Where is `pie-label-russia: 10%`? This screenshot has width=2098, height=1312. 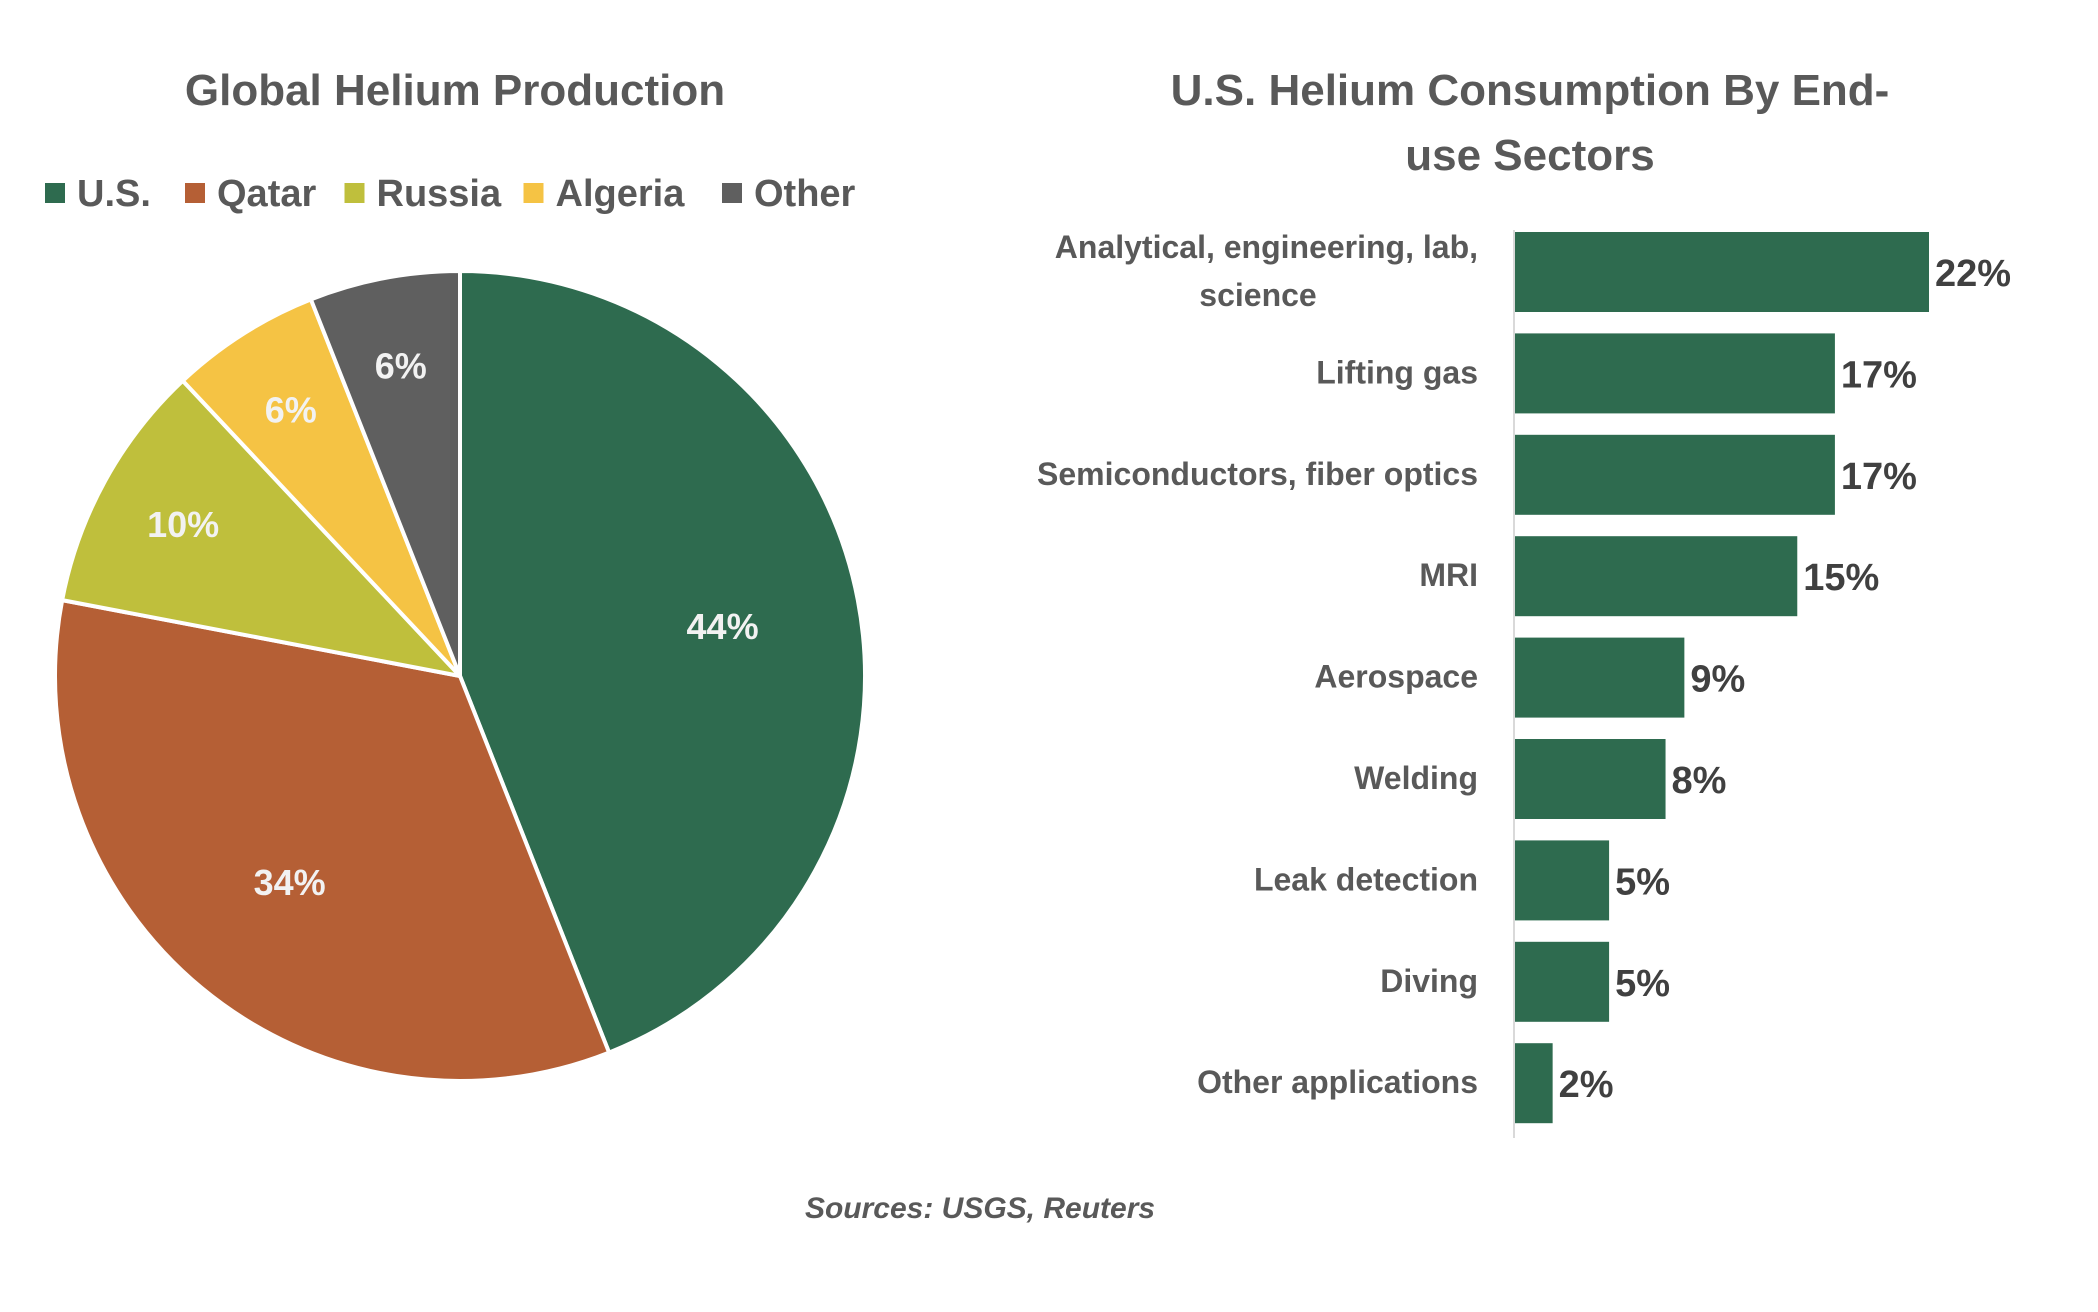
pie-label-russia: 10% is located at coordinates (183, 524).